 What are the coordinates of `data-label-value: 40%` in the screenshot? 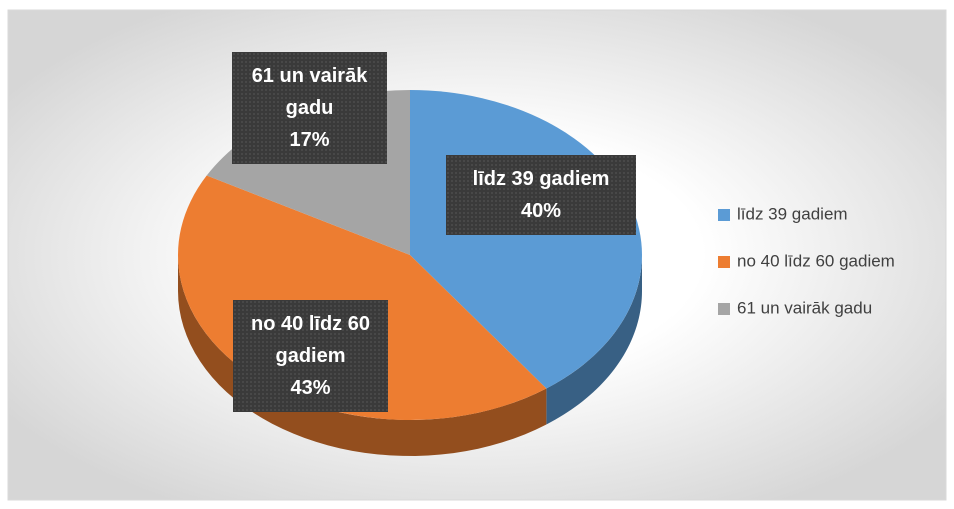 It's located at (541, 211).